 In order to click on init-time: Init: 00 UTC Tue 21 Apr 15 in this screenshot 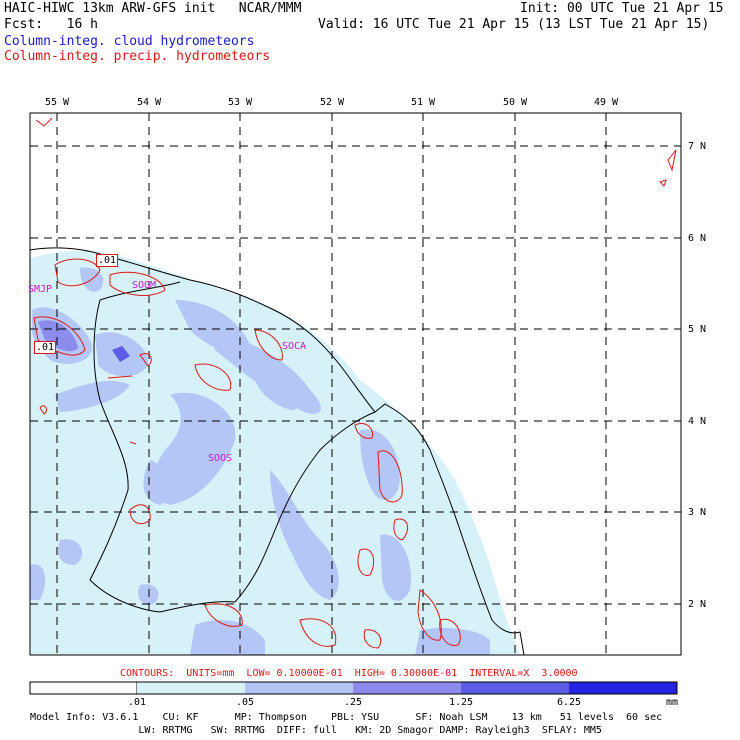, I will do `click(622, 8)`.